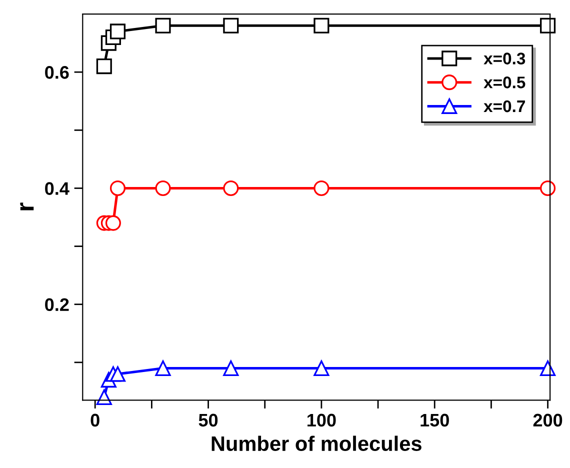 This screenshot has width=570, height=468. What do you see at coordinates (505, 58) in the screenshot?
I see `legend-label: x=0.3` at bounding box center [505, 58].